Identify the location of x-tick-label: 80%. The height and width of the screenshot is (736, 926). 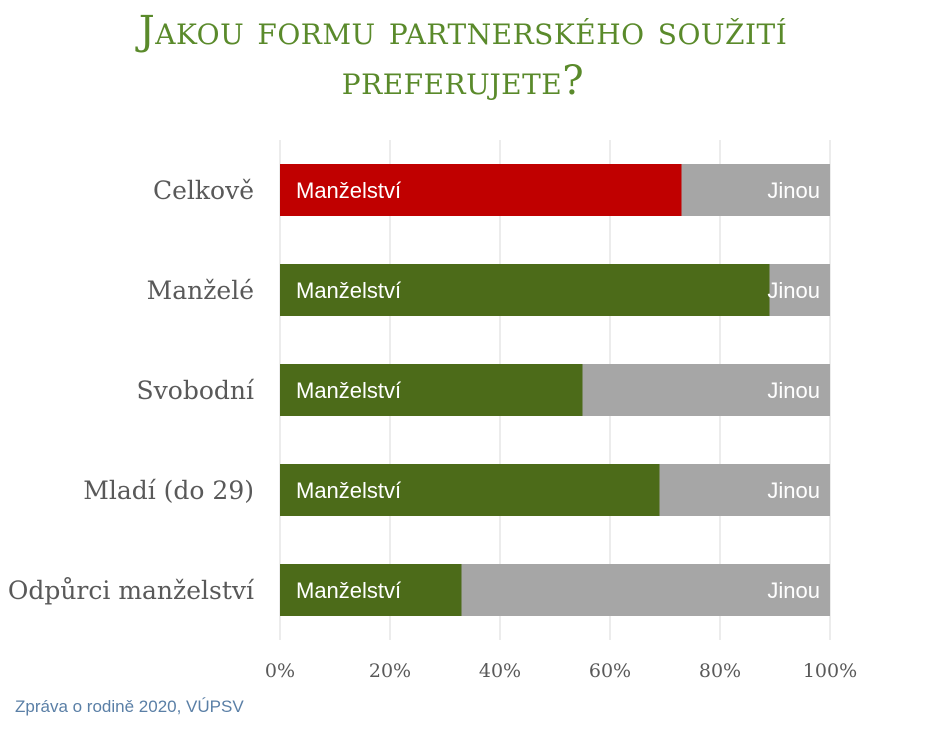
(720, 671).